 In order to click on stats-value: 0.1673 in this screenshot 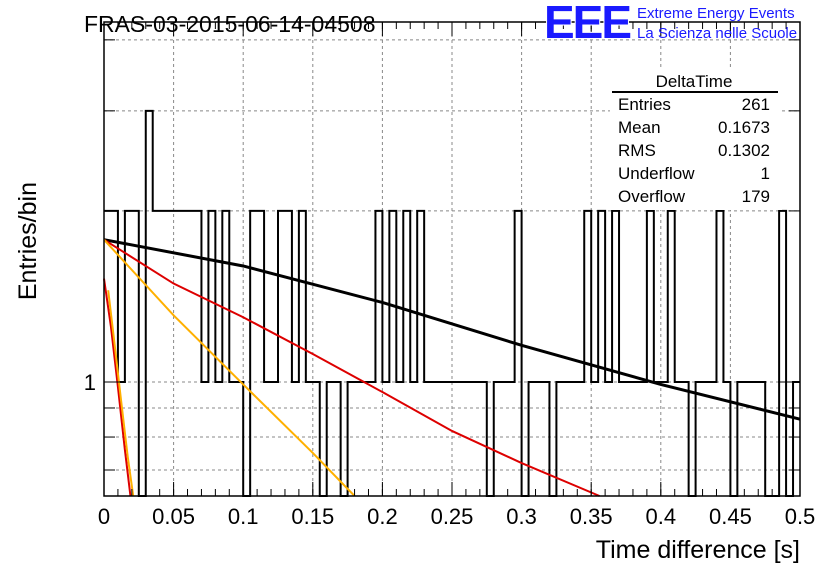, I will do `click(744, 127)`.